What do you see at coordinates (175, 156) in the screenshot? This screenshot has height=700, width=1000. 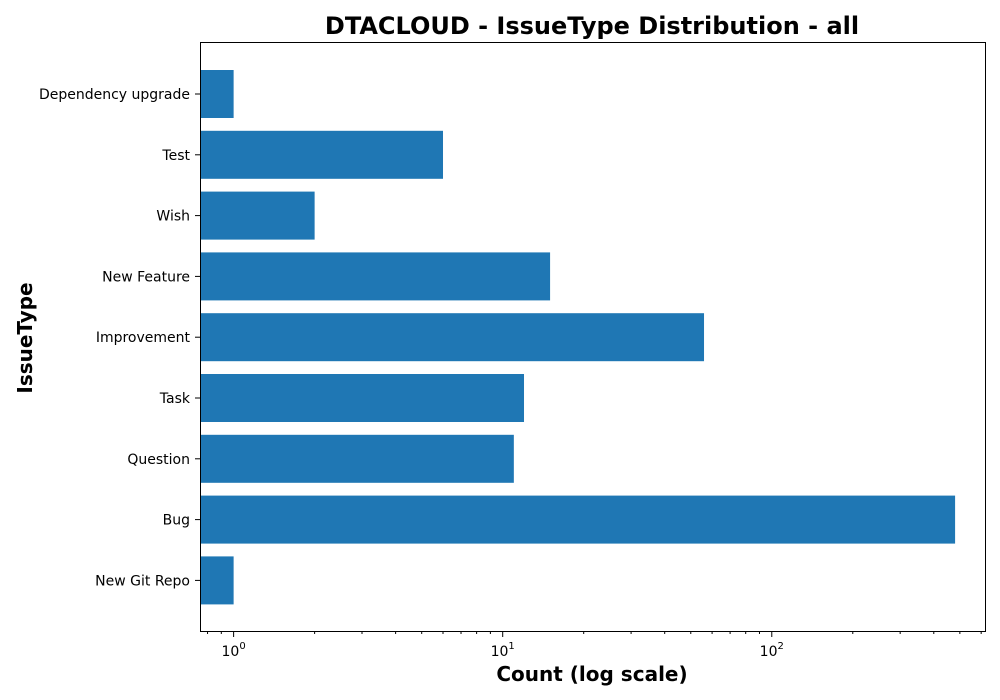 I see `y-tick-label: Test` at bounding box center [175, 156].